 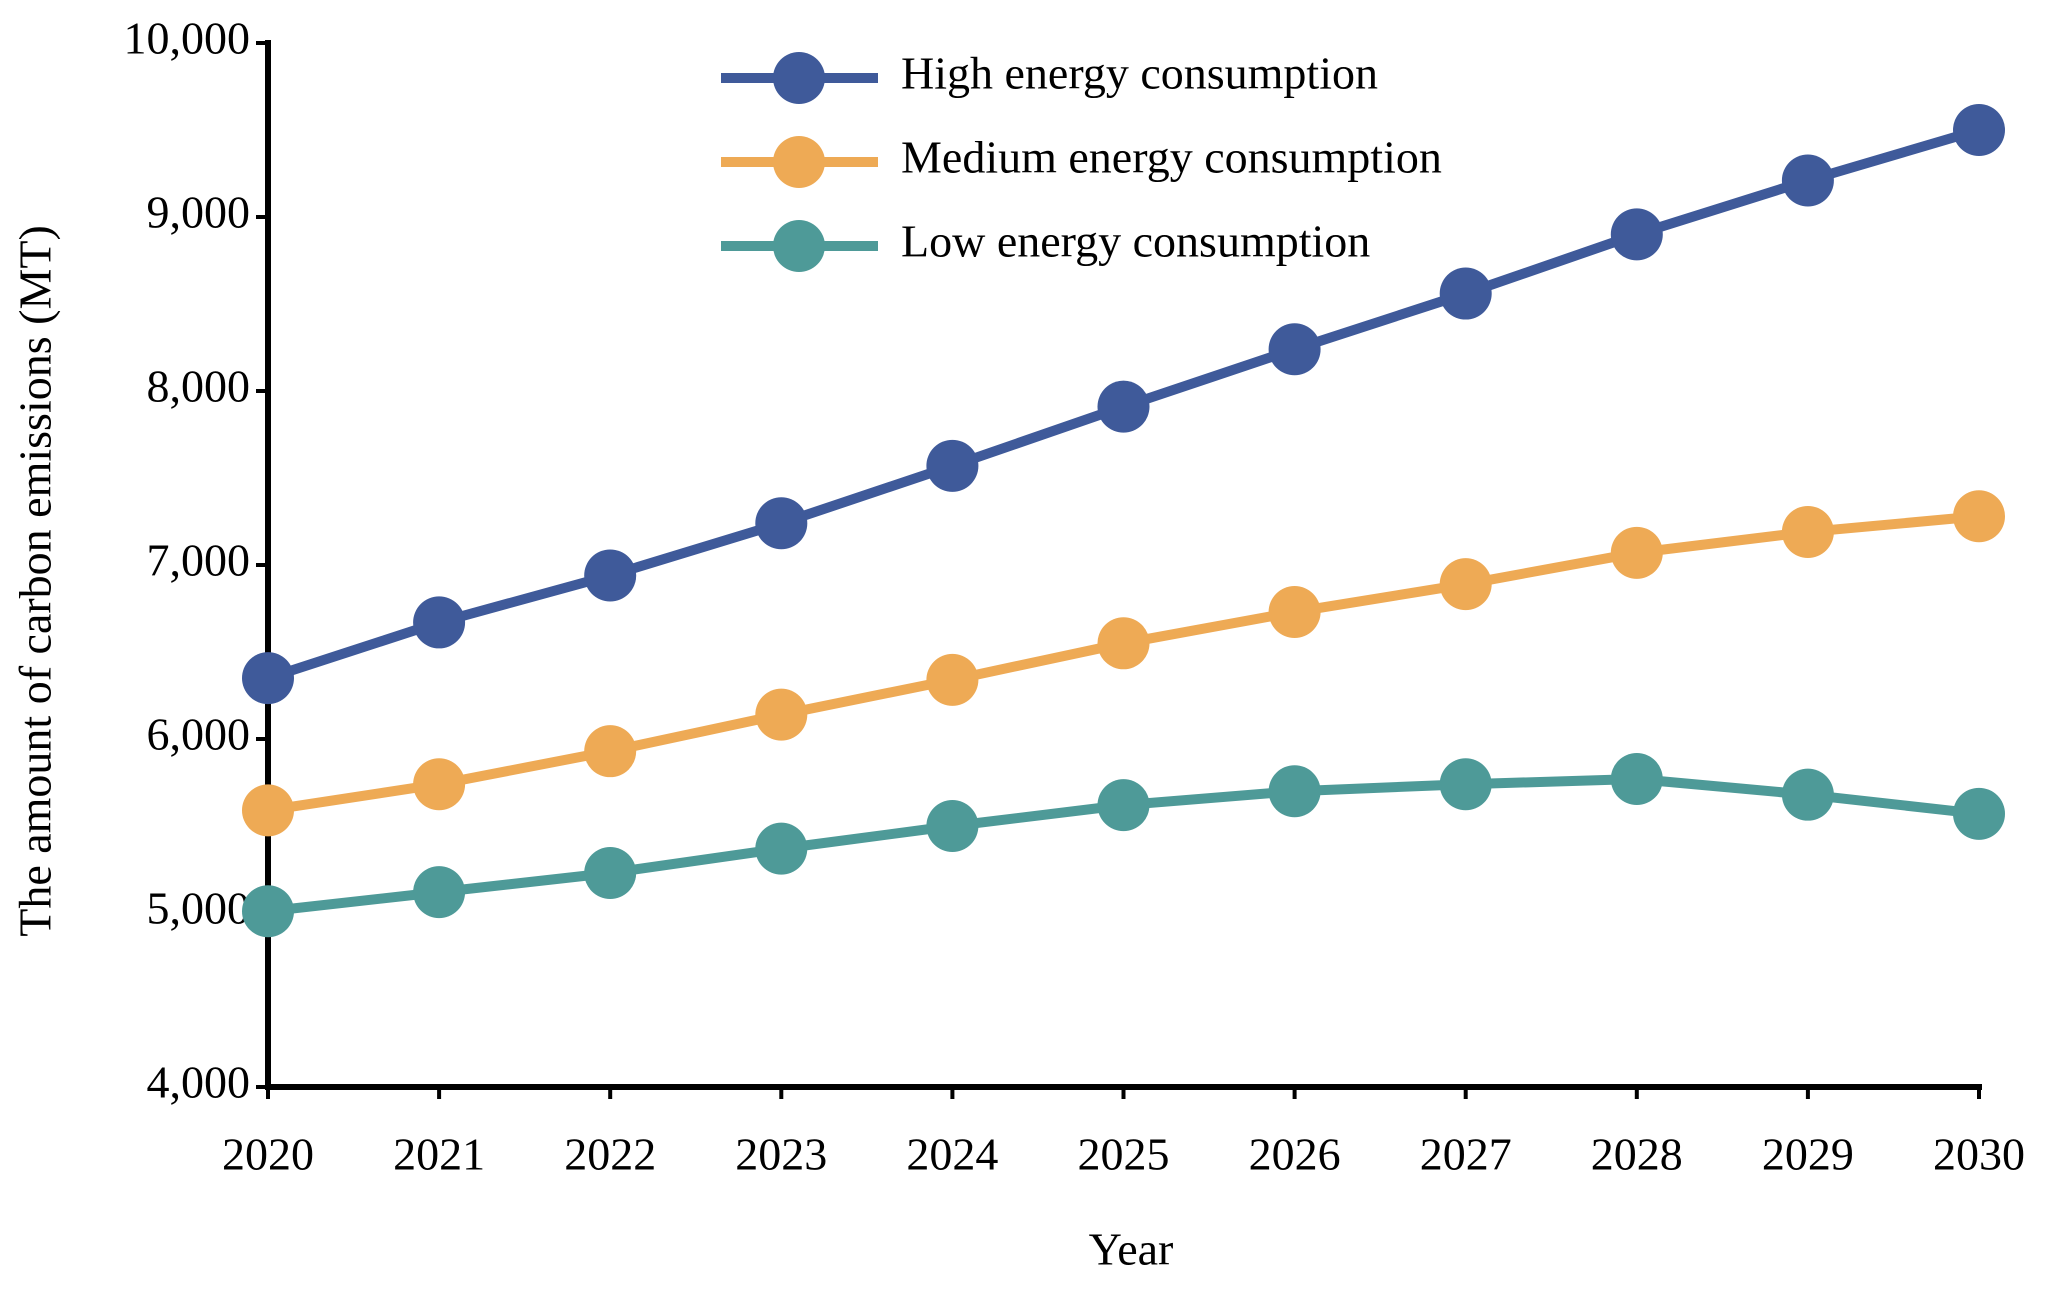 What do you see at coordinates (439, 1154) in the screenshot?
I see `x-tick-label: 2021` at bounding box center [439, 1154].